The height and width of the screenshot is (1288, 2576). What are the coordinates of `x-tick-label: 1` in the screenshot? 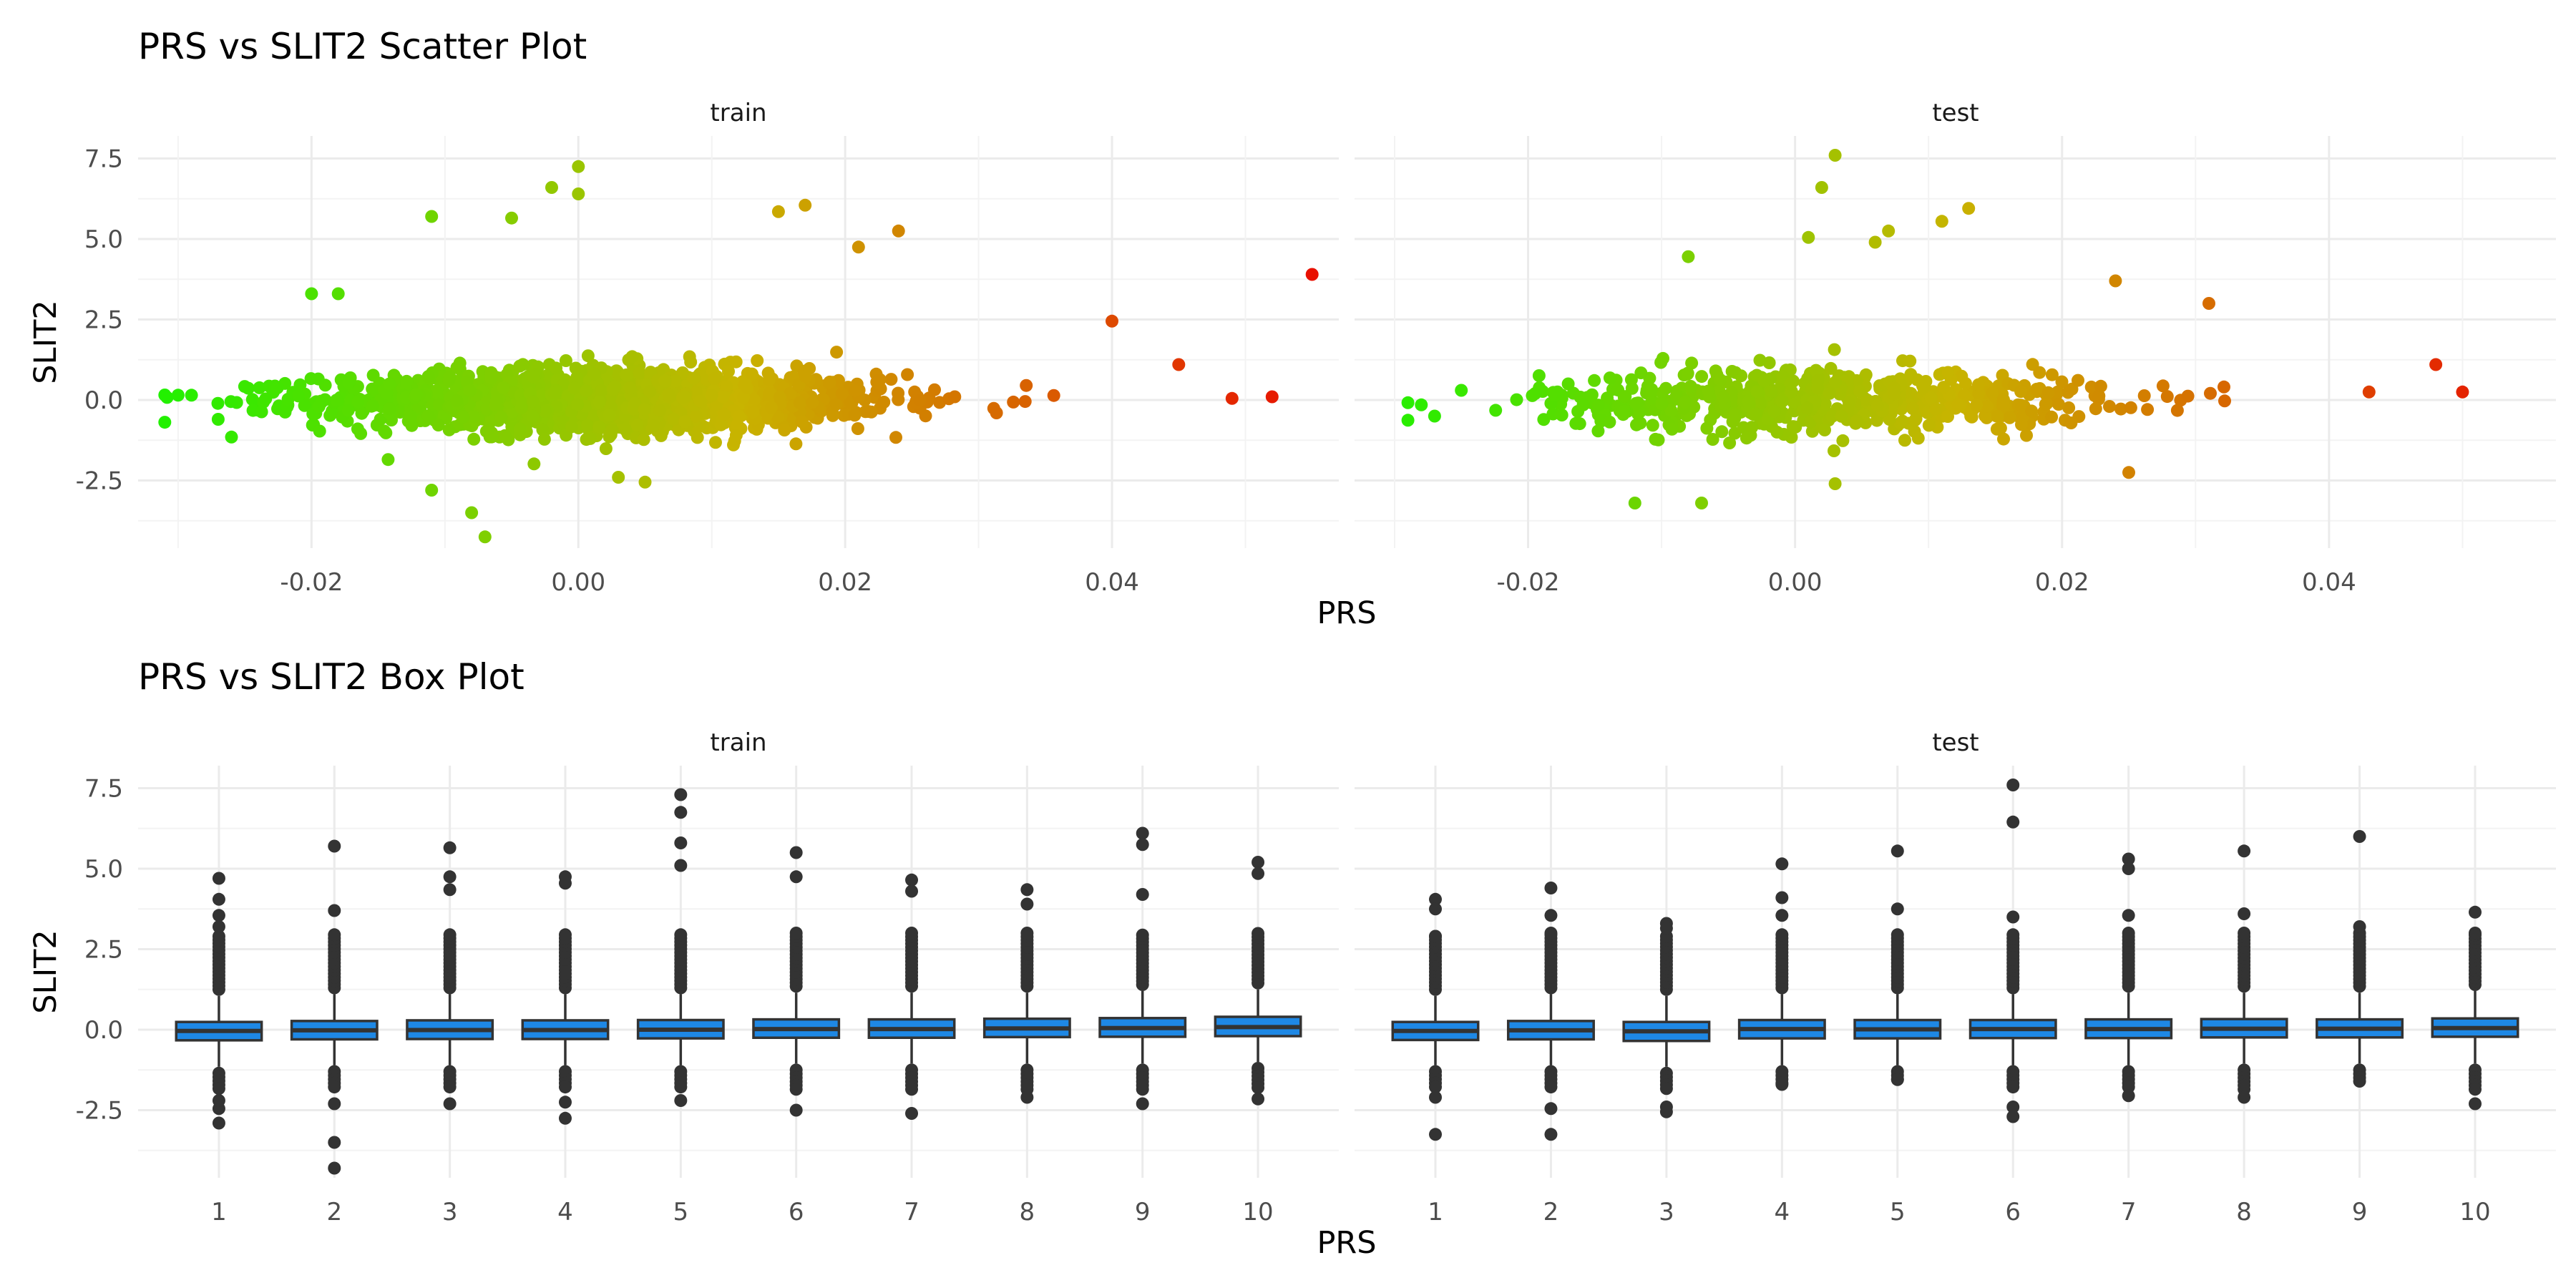 It's located at (1435, 1212).